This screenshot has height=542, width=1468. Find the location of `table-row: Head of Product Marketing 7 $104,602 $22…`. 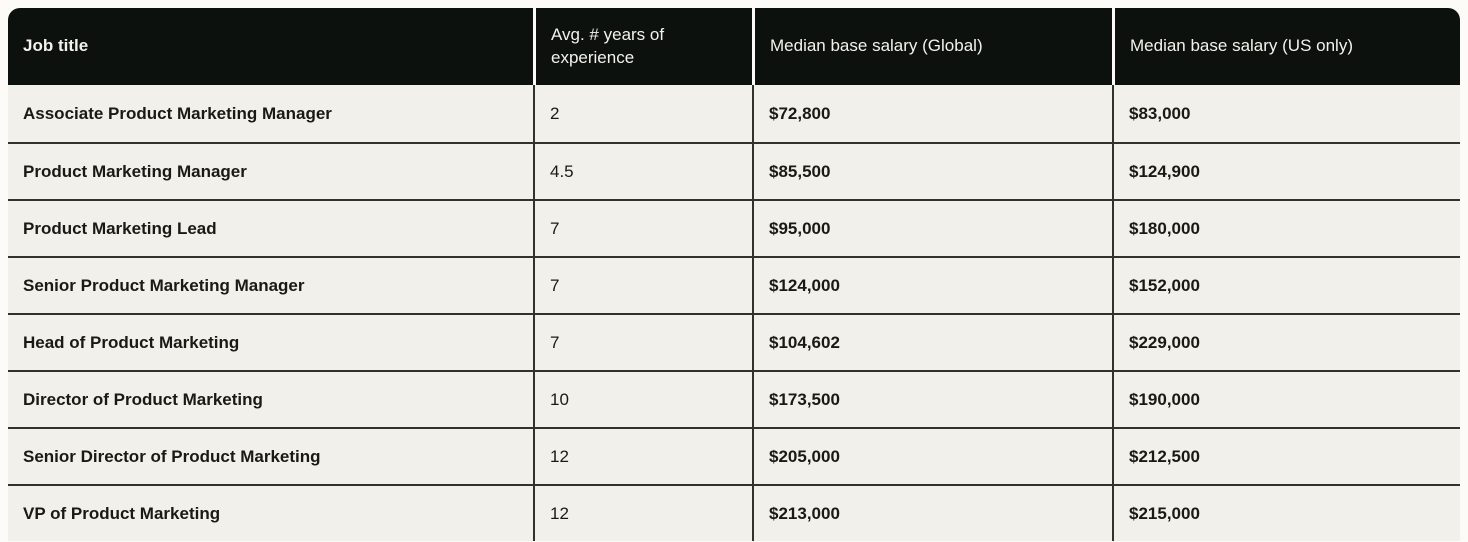

table-row: Head of Product Marketing 7 $104,602 $22… is located at coordinates (734, 341).